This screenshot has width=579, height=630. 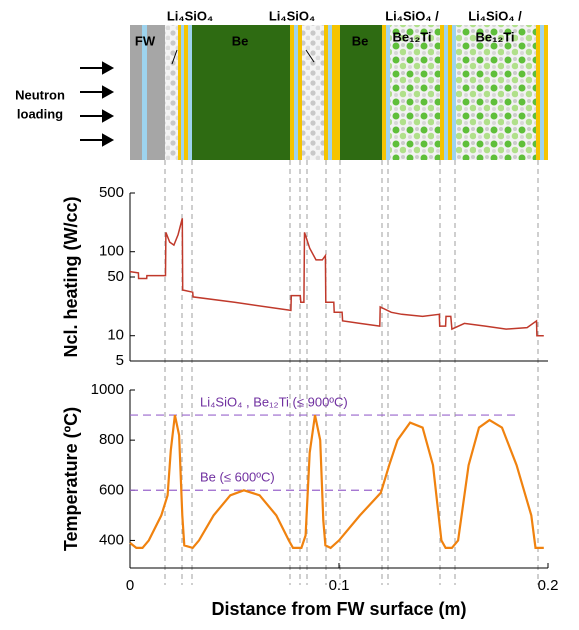 I want to click on y-tick-label: 100, so click(x=111, y=251).